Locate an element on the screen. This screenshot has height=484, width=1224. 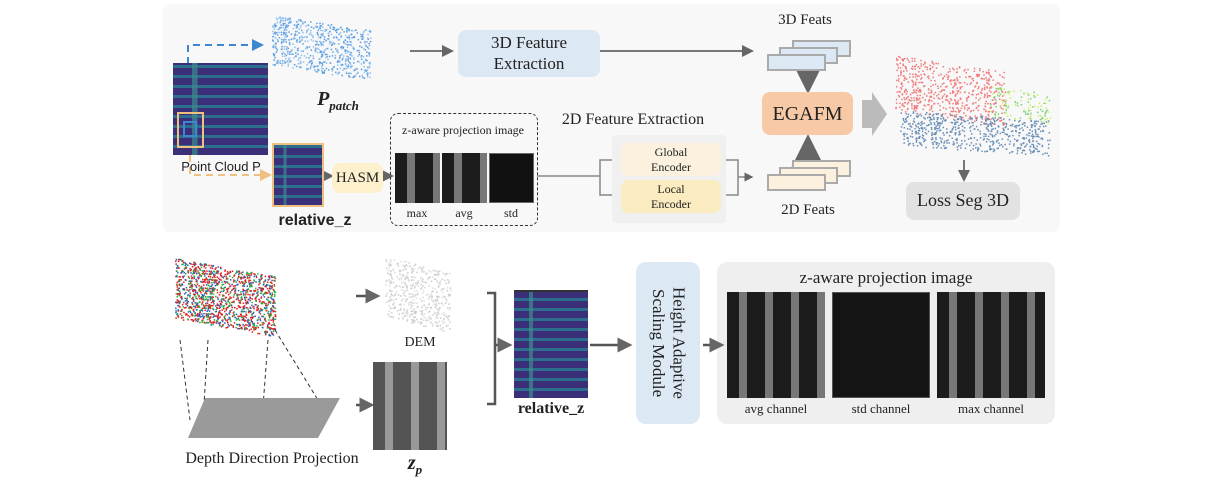
segmented-point-cloud-red is located at coordinates (951, 90).